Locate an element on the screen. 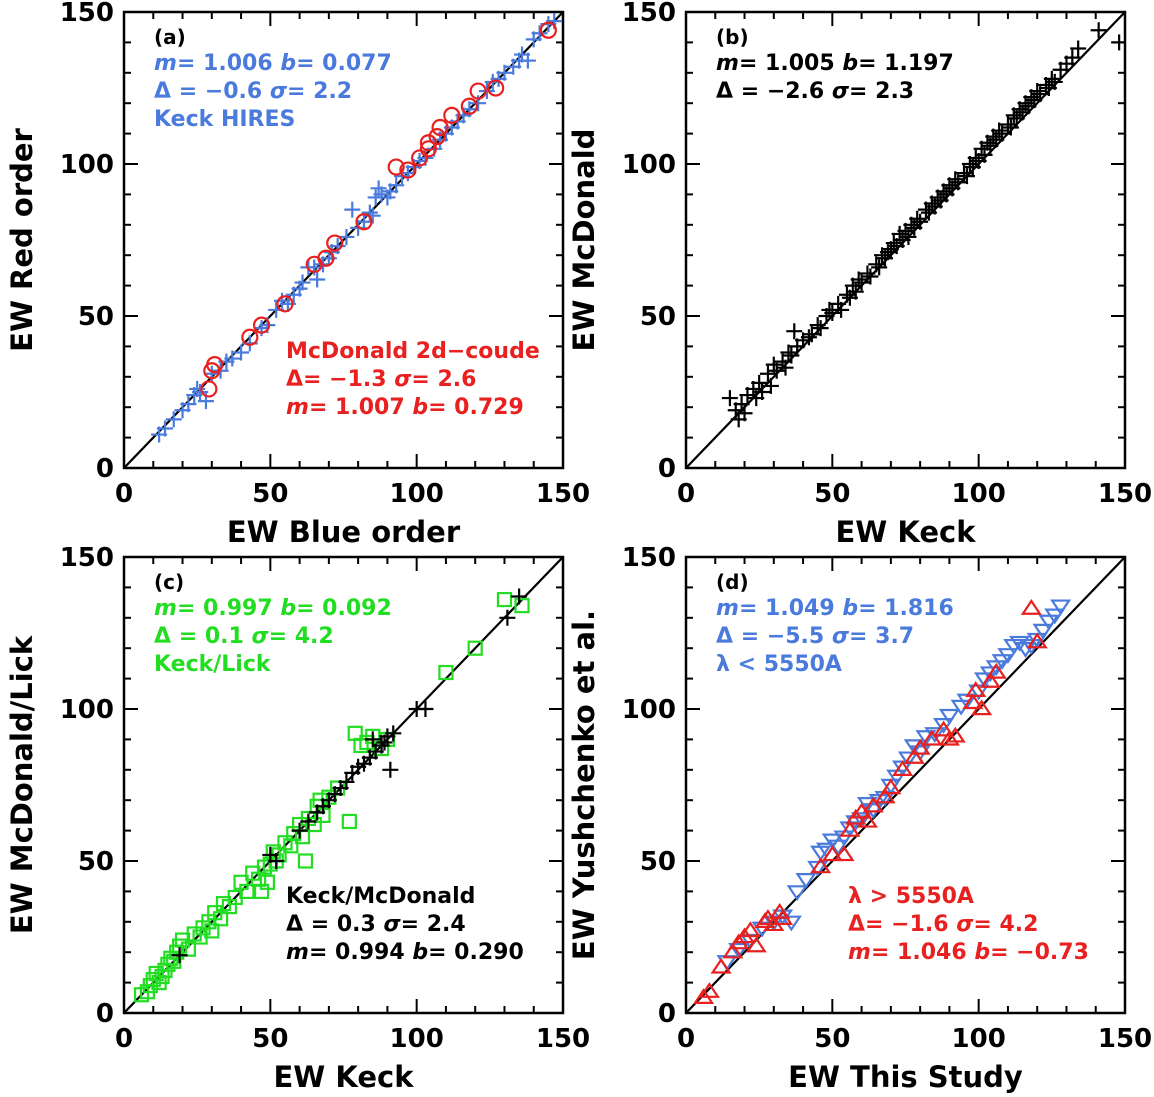  series-plus is located at coordinates (349, 776).